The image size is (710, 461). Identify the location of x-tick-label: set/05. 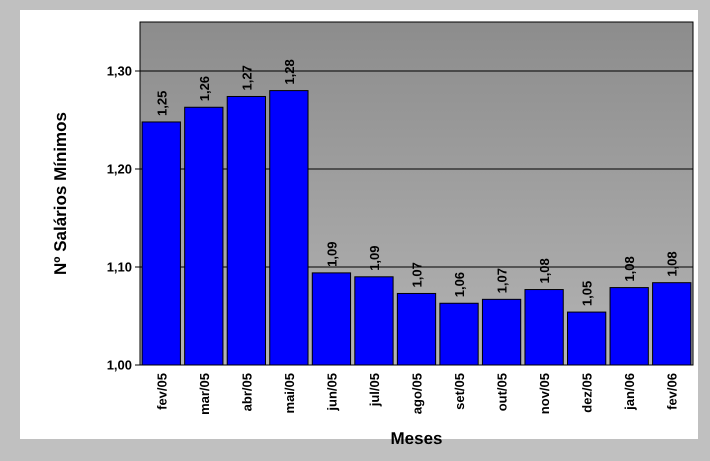
(460, 391).